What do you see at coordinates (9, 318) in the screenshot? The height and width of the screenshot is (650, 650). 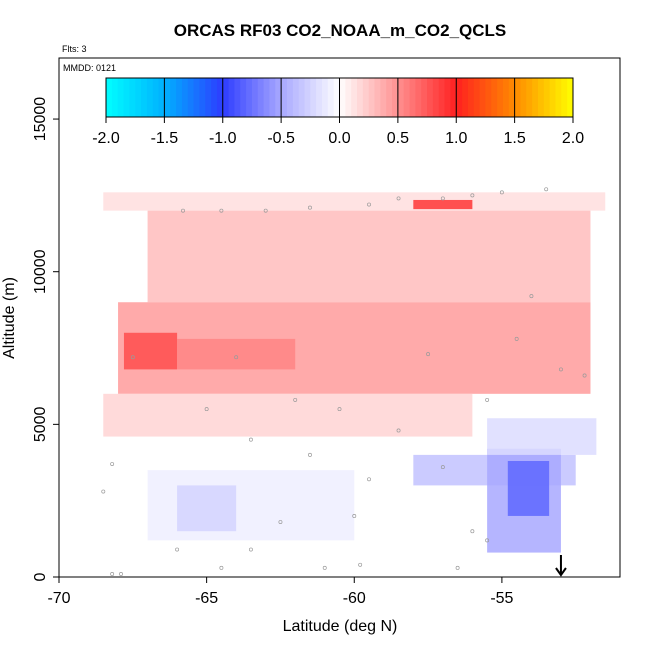 I see `y-axis-label: Altitude (m)` at bounding box center [9, 318].